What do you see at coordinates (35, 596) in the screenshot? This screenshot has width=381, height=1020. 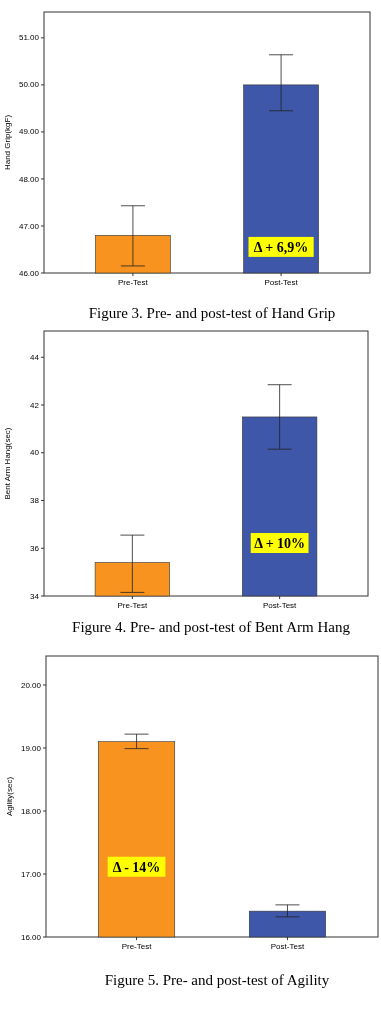 I see `y-tick-label: 34` at bounding box center [35, 596].